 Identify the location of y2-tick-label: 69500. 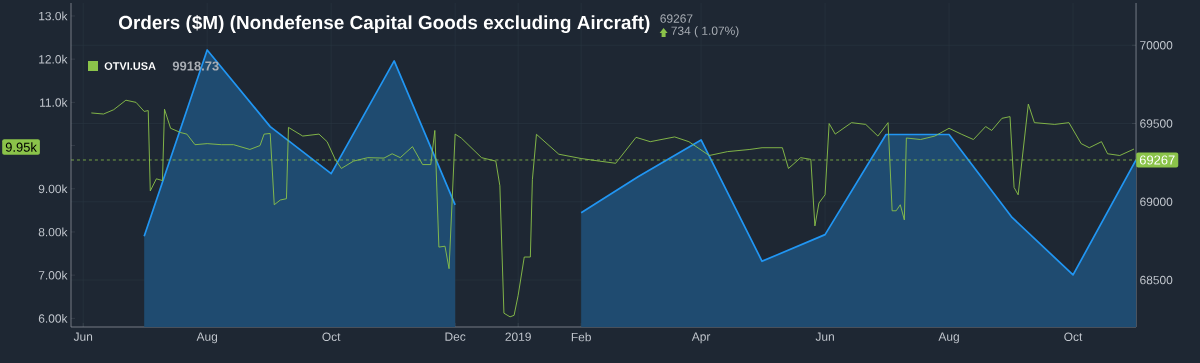
(1156, 123).